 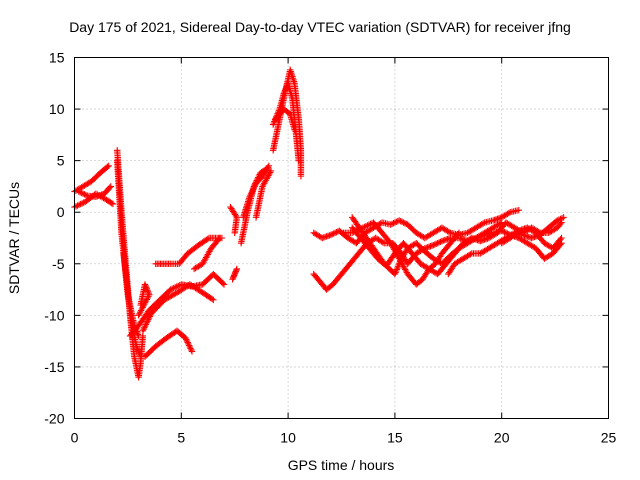 I want to click on x-tick-label: 0, so click(x=75, y=438).